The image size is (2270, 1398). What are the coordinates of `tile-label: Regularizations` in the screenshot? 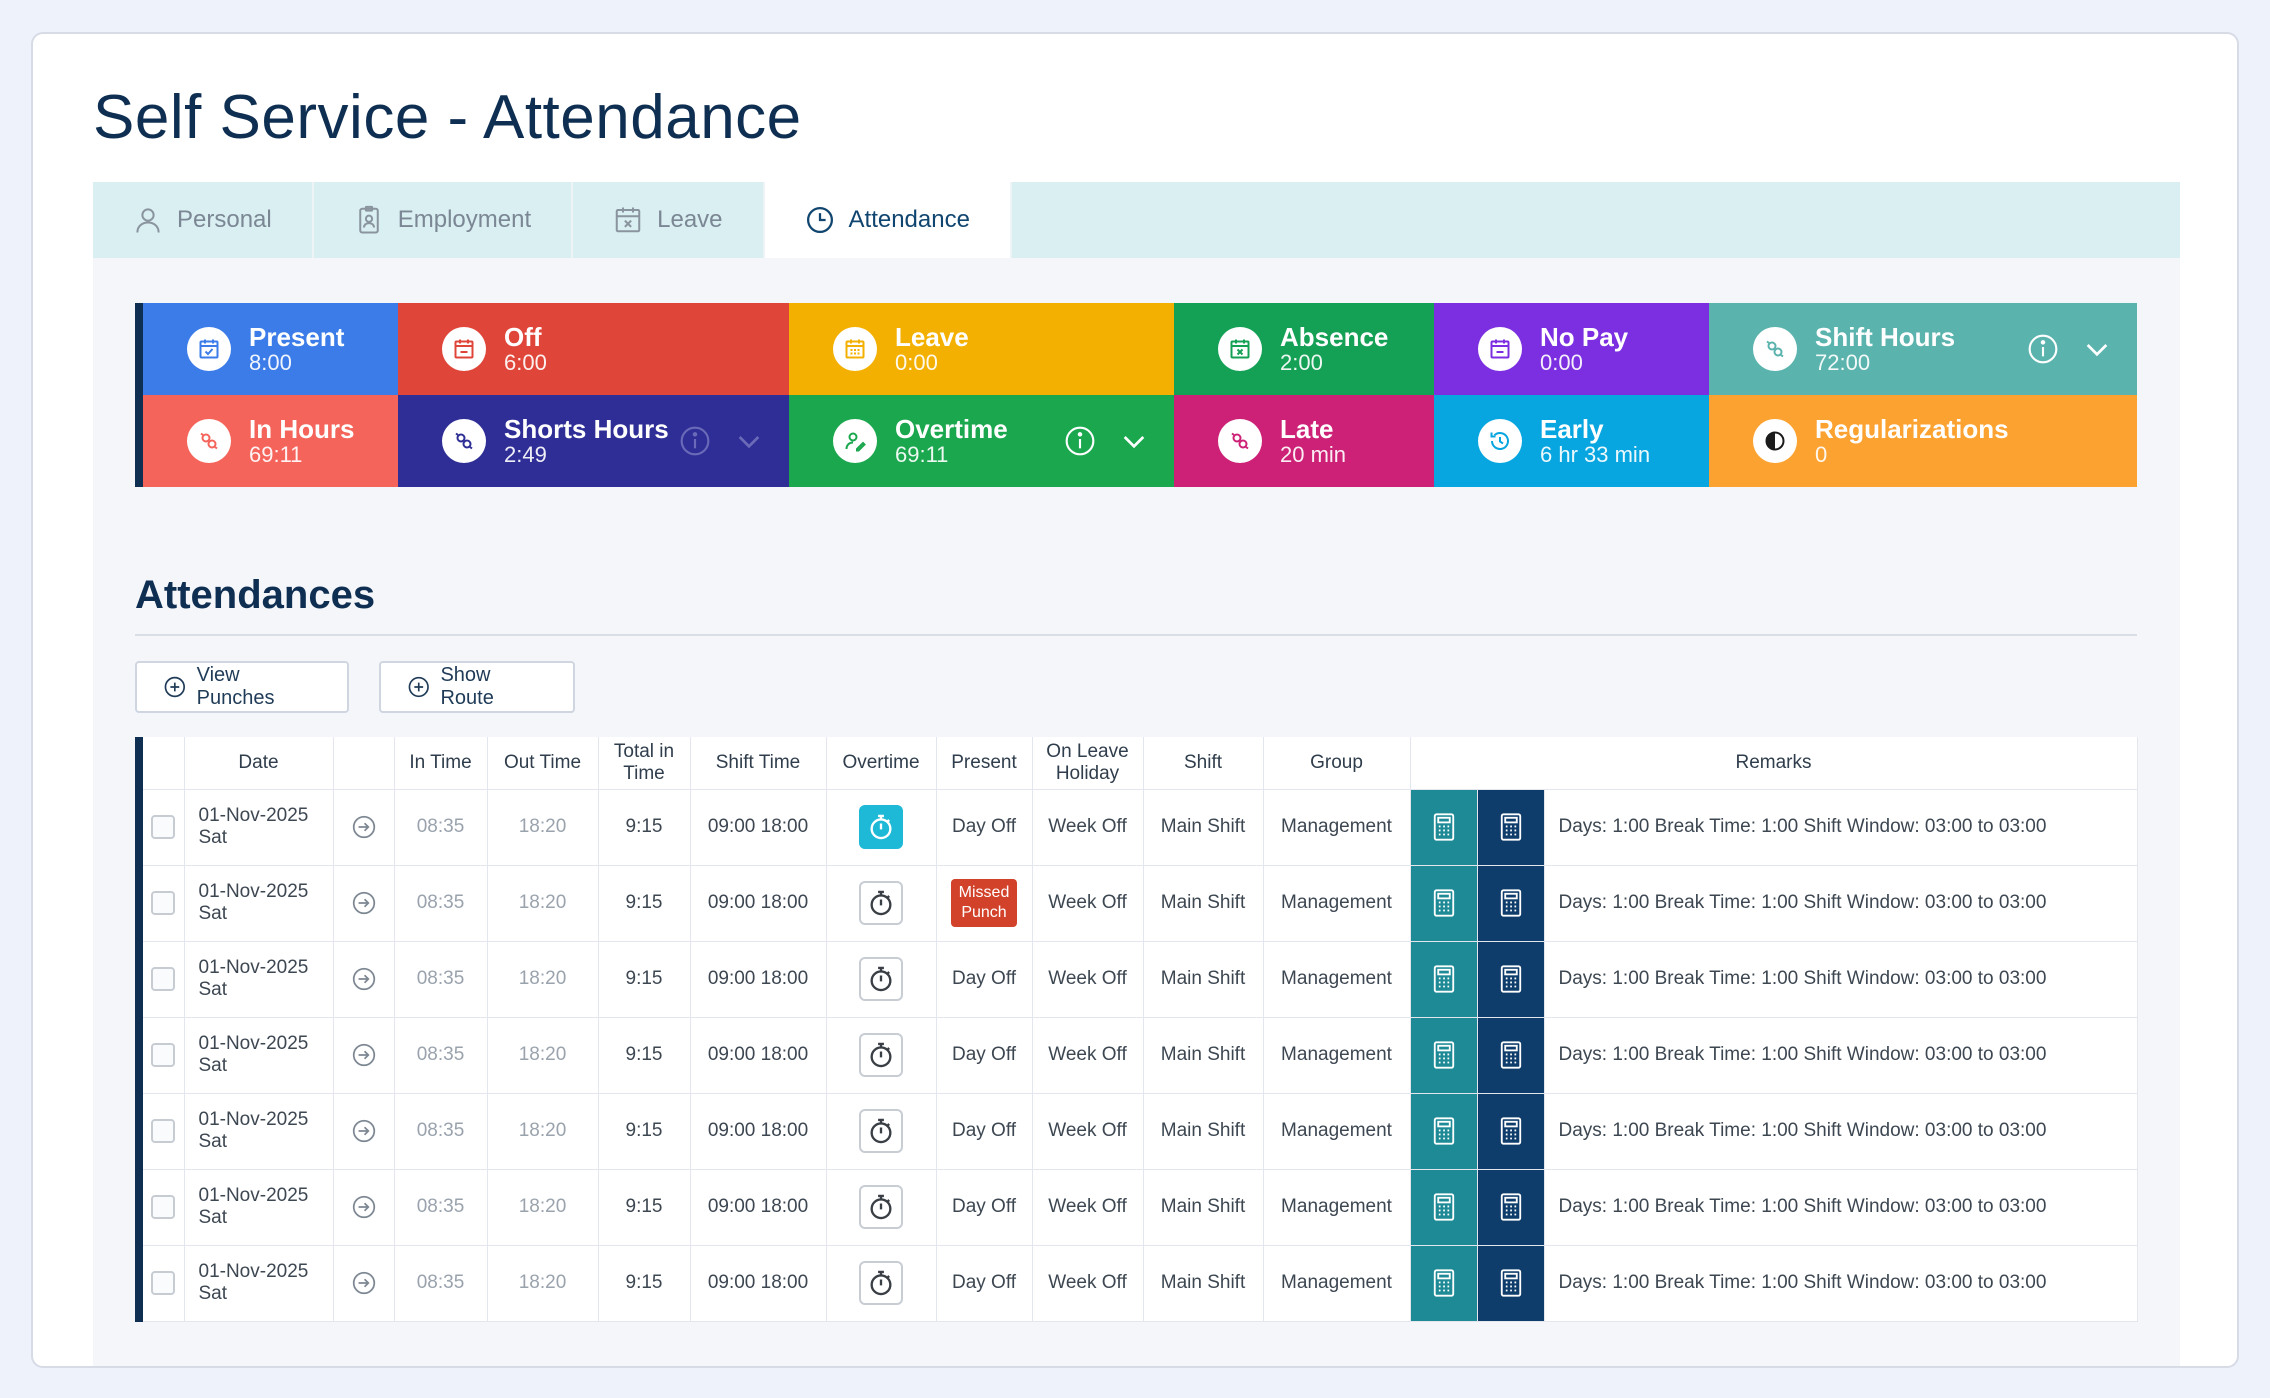 It's located at (1912, 429).